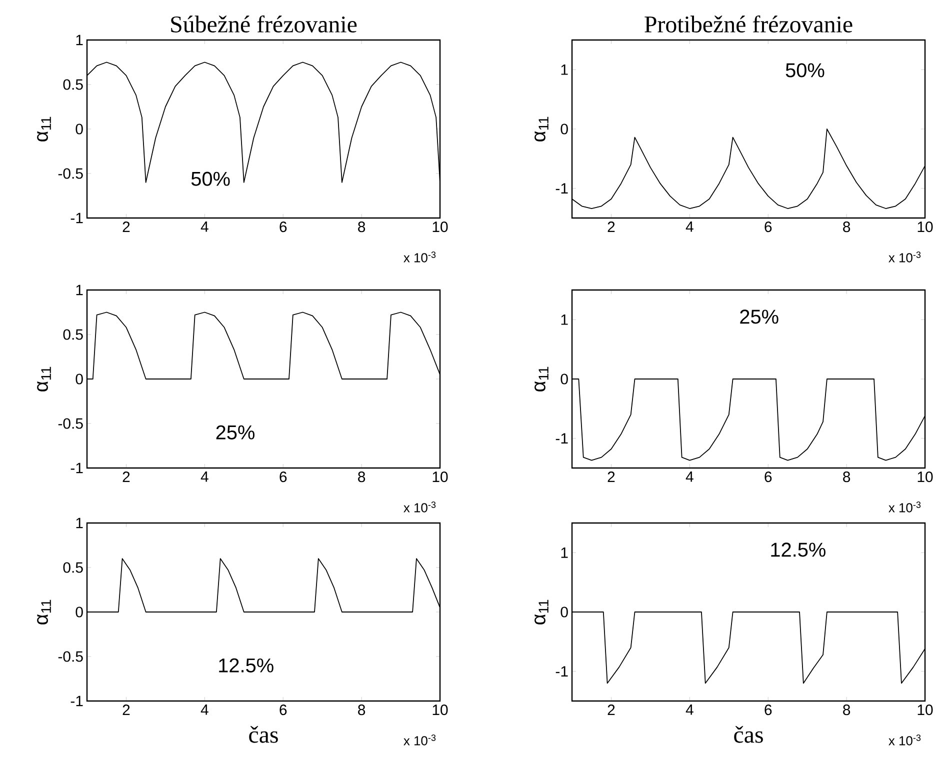 This screenshot has height=771, width=938. What do you see at coordinates (748, 24) in the screenshot?
I see `chart-title: Protibežné frézovanie` at bounding box center [748, 24].